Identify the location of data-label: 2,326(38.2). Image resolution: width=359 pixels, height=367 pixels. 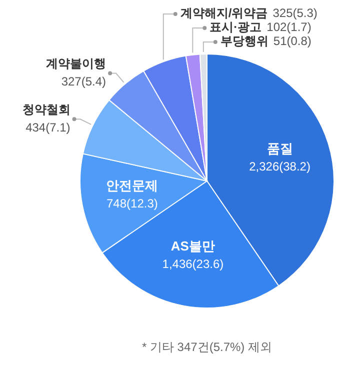
(279, 167).